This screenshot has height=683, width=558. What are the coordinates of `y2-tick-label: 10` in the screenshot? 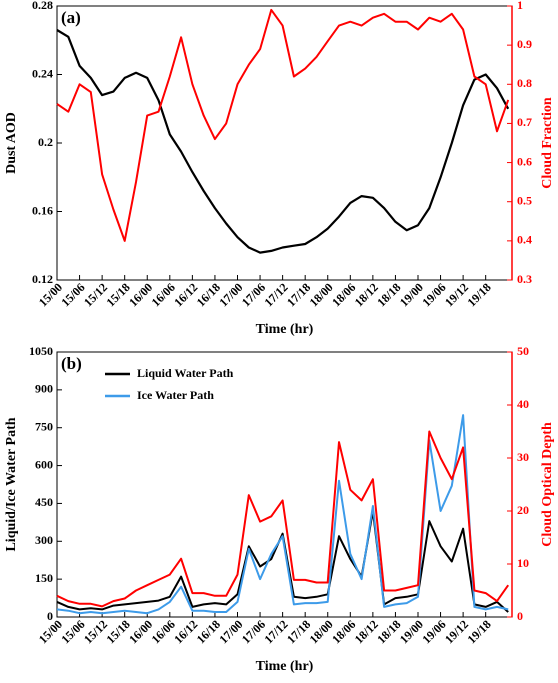 It's located at (523, 563).